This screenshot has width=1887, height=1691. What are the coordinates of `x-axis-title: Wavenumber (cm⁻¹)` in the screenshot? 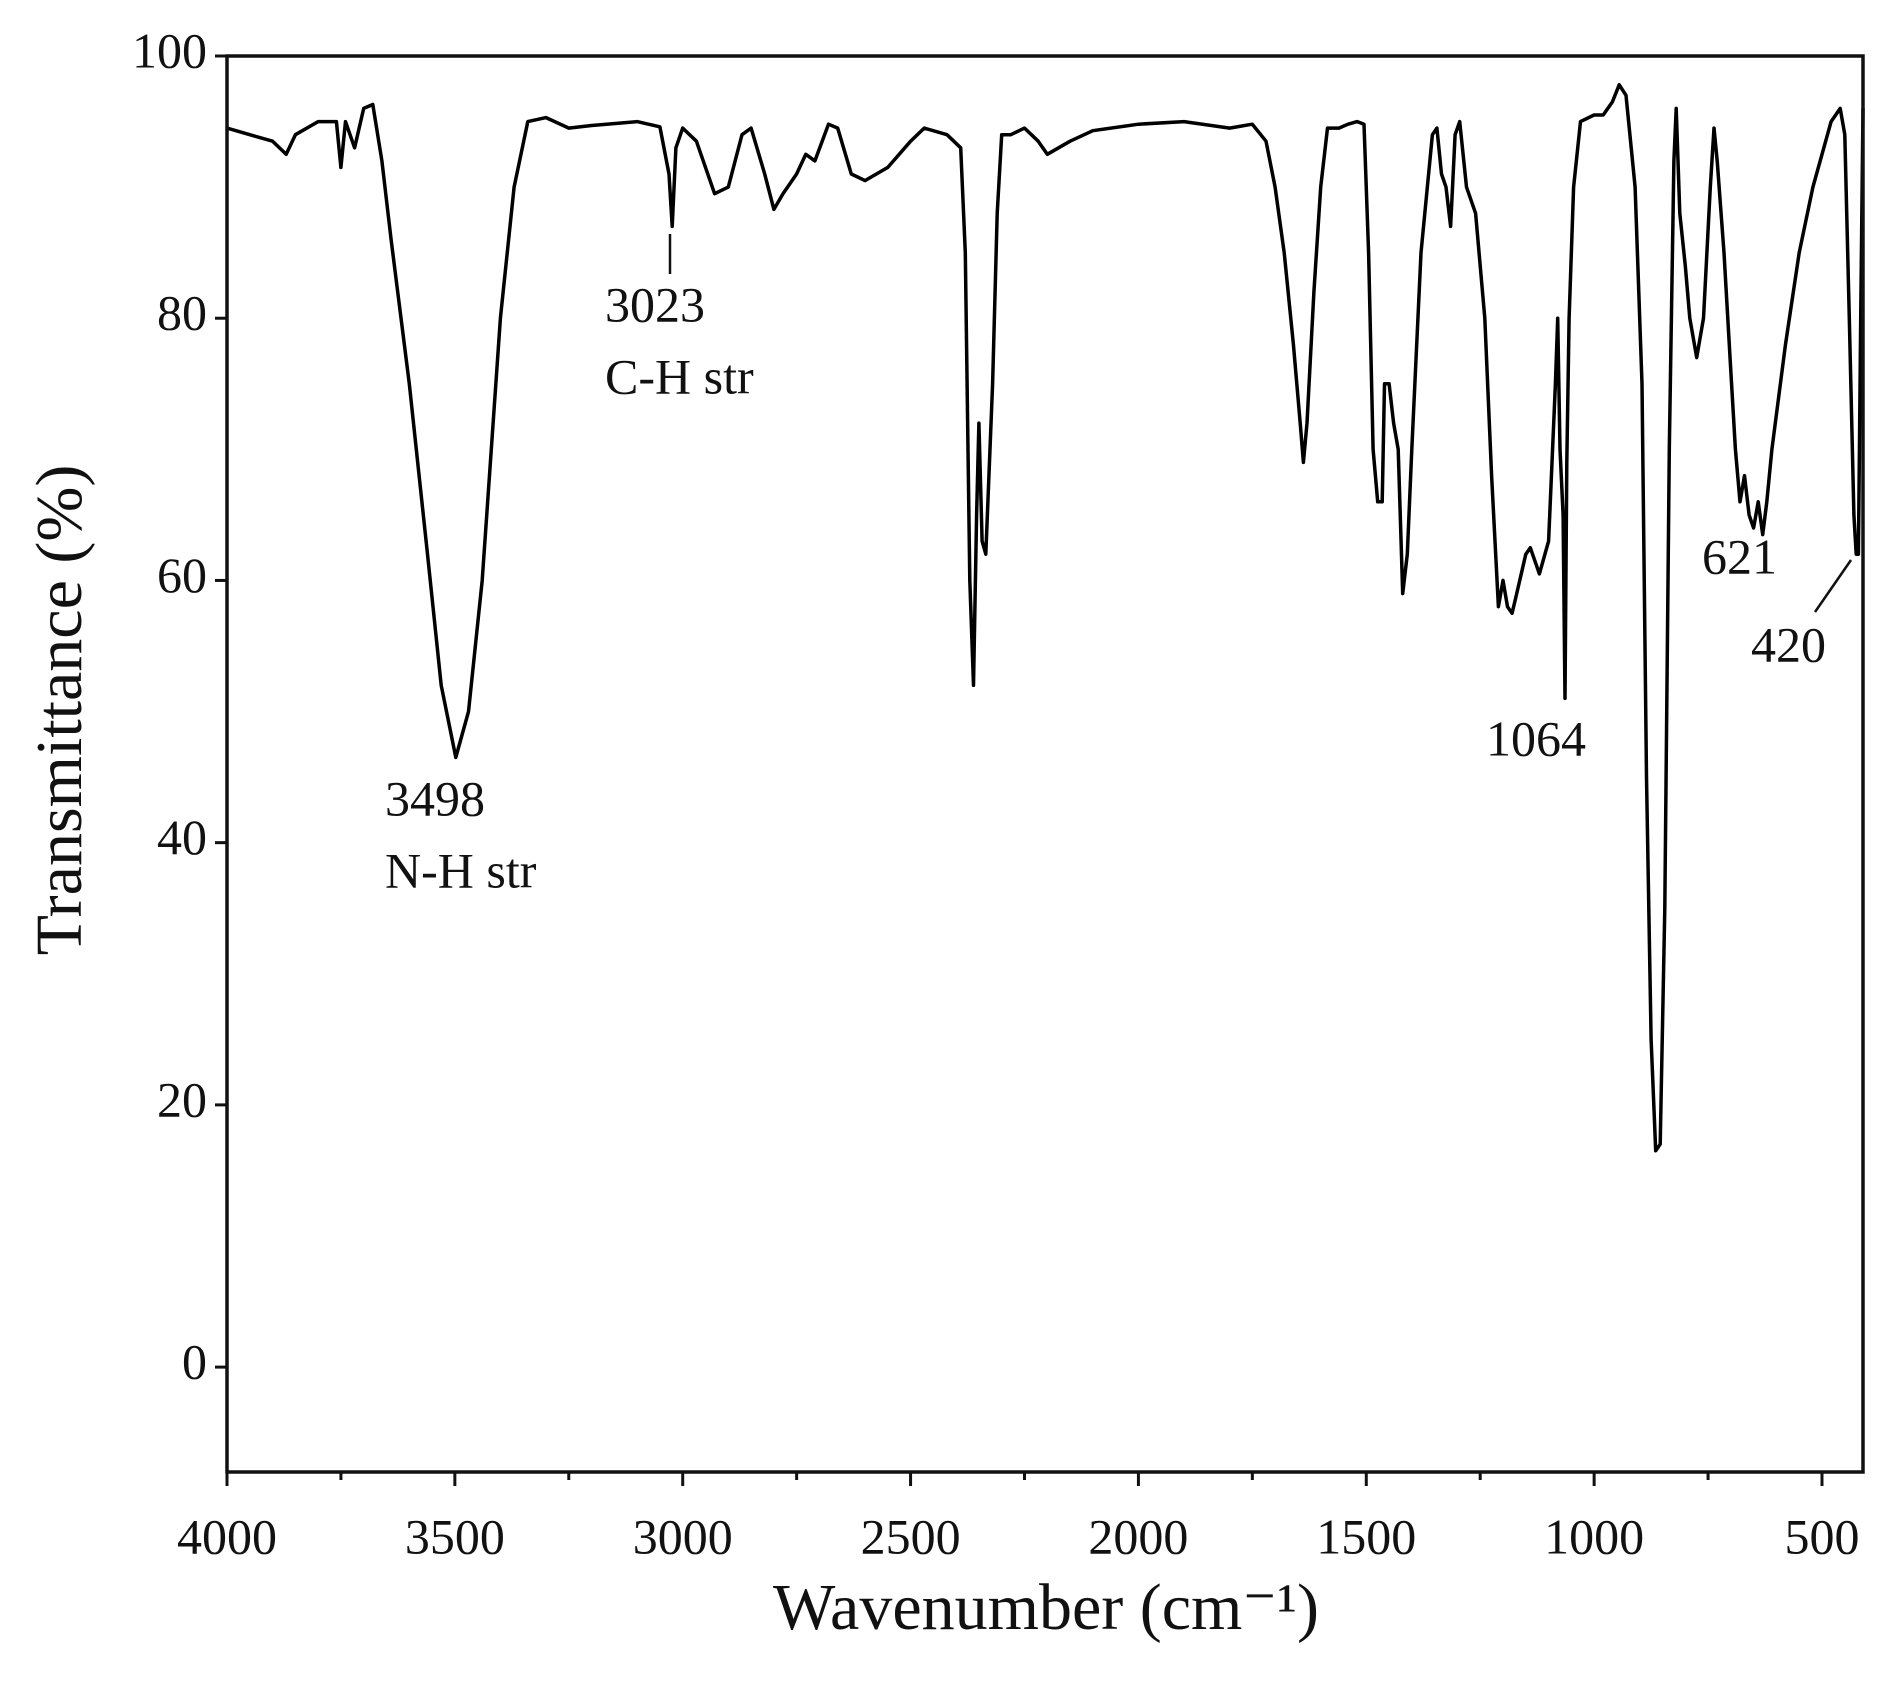 It's located at (1046, 1607).